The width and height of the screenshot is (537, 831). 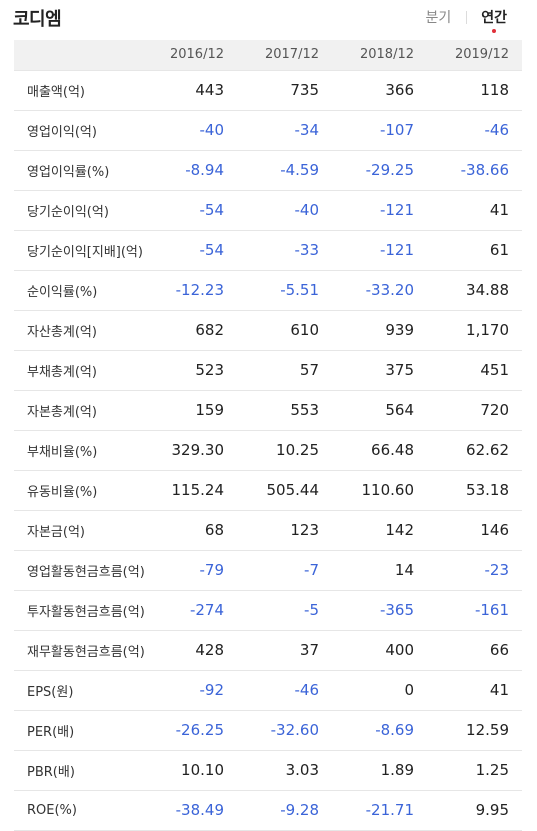 I want to click on value-cell: 159, so click(x=189, y=410).